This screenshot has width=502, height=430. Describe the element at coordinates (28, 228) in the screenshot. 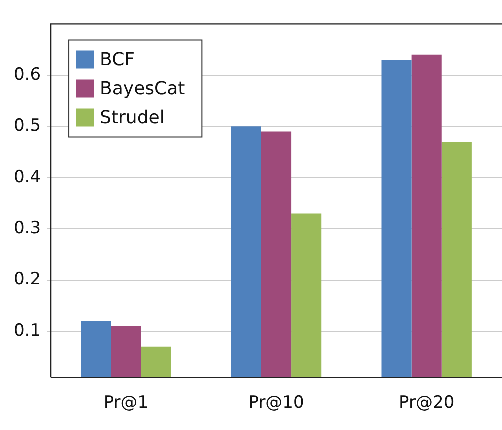

I see `y-tick-label: 0.3` at that location.